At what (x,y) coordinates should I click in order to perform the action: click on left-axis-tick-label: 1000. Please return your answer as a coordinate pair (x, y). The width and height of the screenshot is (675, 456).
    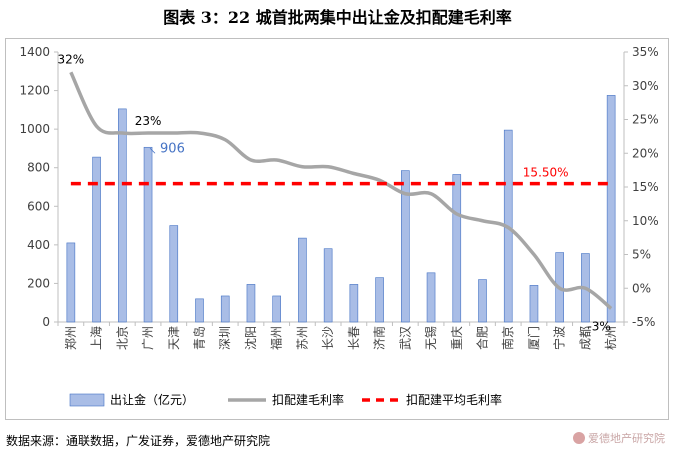
    Looking at the image, I should click on (34, 129).